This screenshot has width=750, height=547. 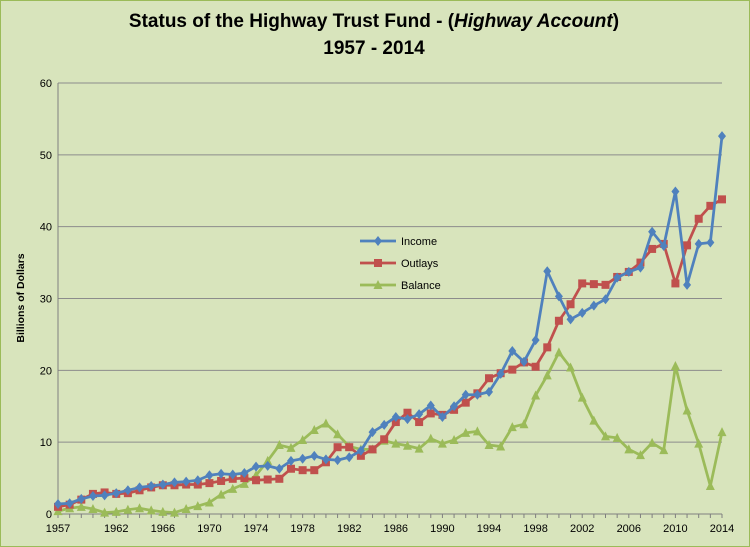 What do you see at coordinates (420, 264) in the screenshot?
I see `legend-label-outlays: Outlays` at bounding box center [420, 264].